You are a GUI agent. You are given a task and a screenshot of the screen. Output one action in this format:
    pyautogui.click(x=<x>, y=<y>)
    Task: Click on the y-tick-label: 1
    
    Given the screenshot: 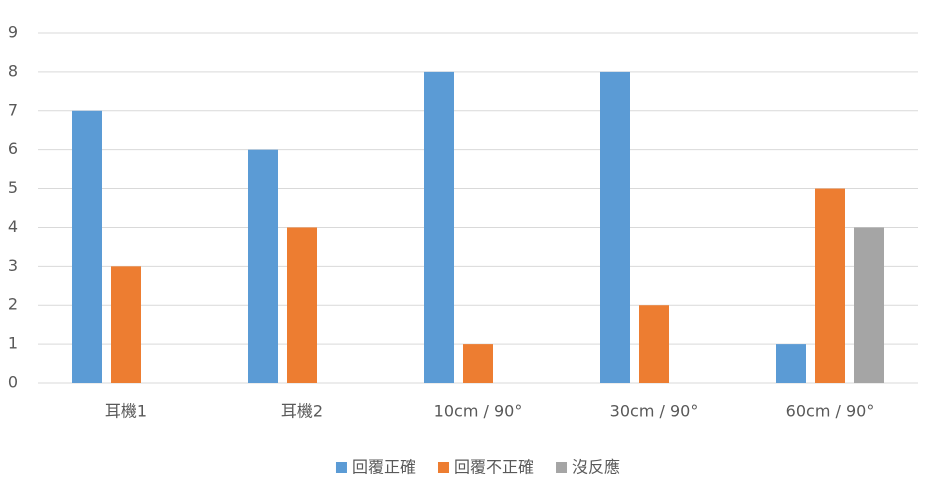 What is the action you would take?
    pyautogui.click(x=13, y=343)
    